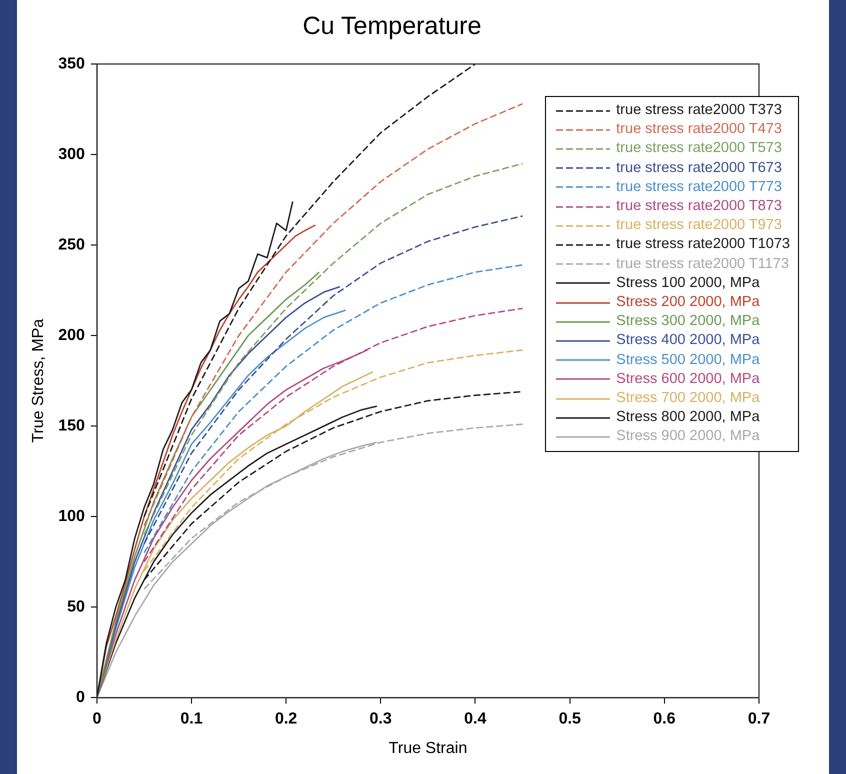 The image size is (846, 774). Describe the element at coordinates (71, 335) in the screenshot. I see `y-tick-label: 200` at that location.